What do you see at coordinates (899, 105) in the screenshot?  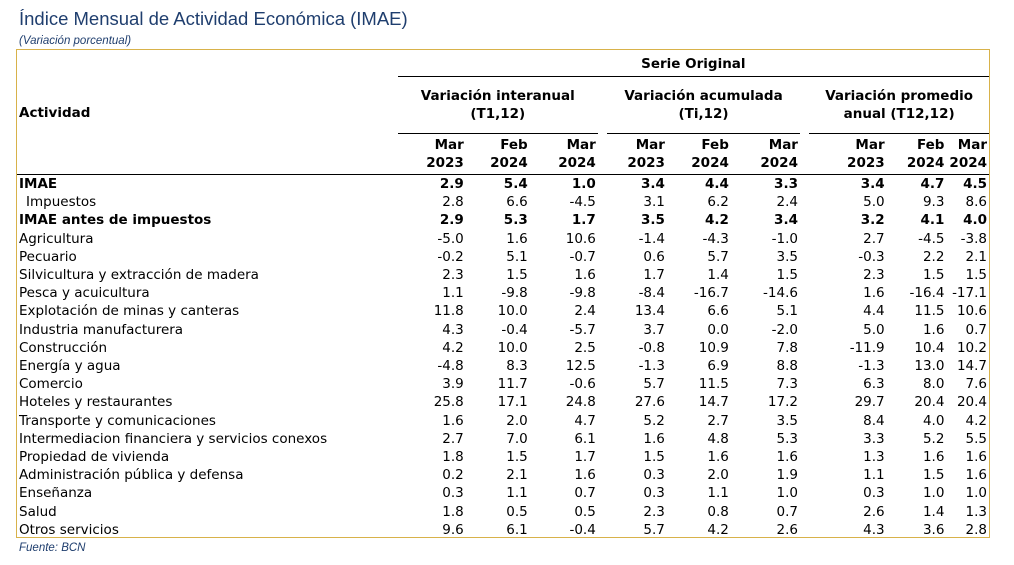 I see `group-header-promedio: Variación promedio anual (T12,12)` at bounding box center [899, 105].